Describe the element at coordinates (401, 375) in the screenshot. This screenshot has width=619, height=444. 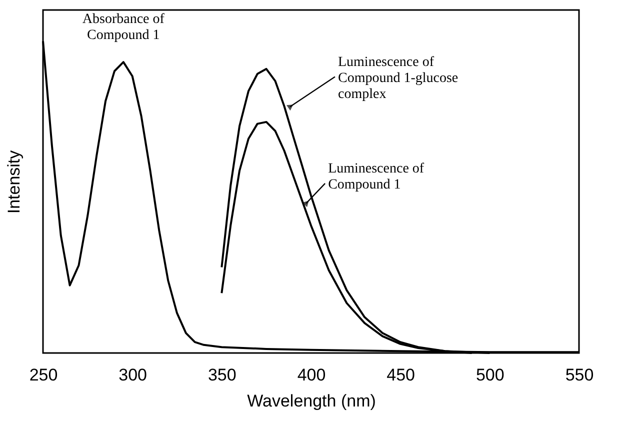
I see `x-tick-label: 450` at that location.